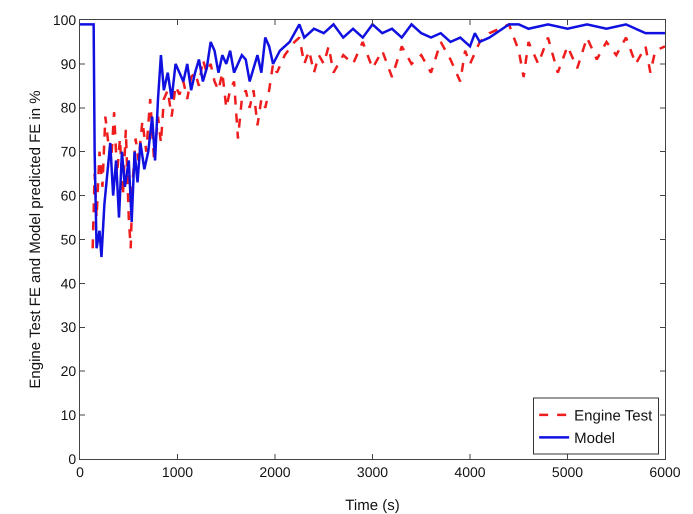 This screenshot has width=693, height=514. I want to click on y-tick-label: 100, so click(64, 20).